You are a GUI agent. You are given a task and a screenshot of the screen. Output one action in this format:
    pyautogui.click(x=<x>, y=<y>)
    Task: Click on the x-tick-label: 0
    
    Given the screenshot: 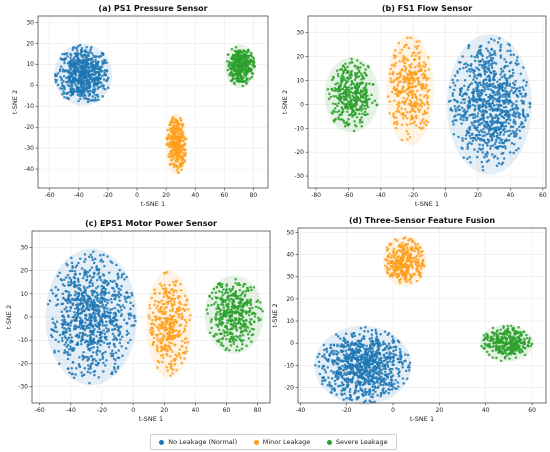 What is the action you would take?
    pyautogui.click(x=133, y=410)
    